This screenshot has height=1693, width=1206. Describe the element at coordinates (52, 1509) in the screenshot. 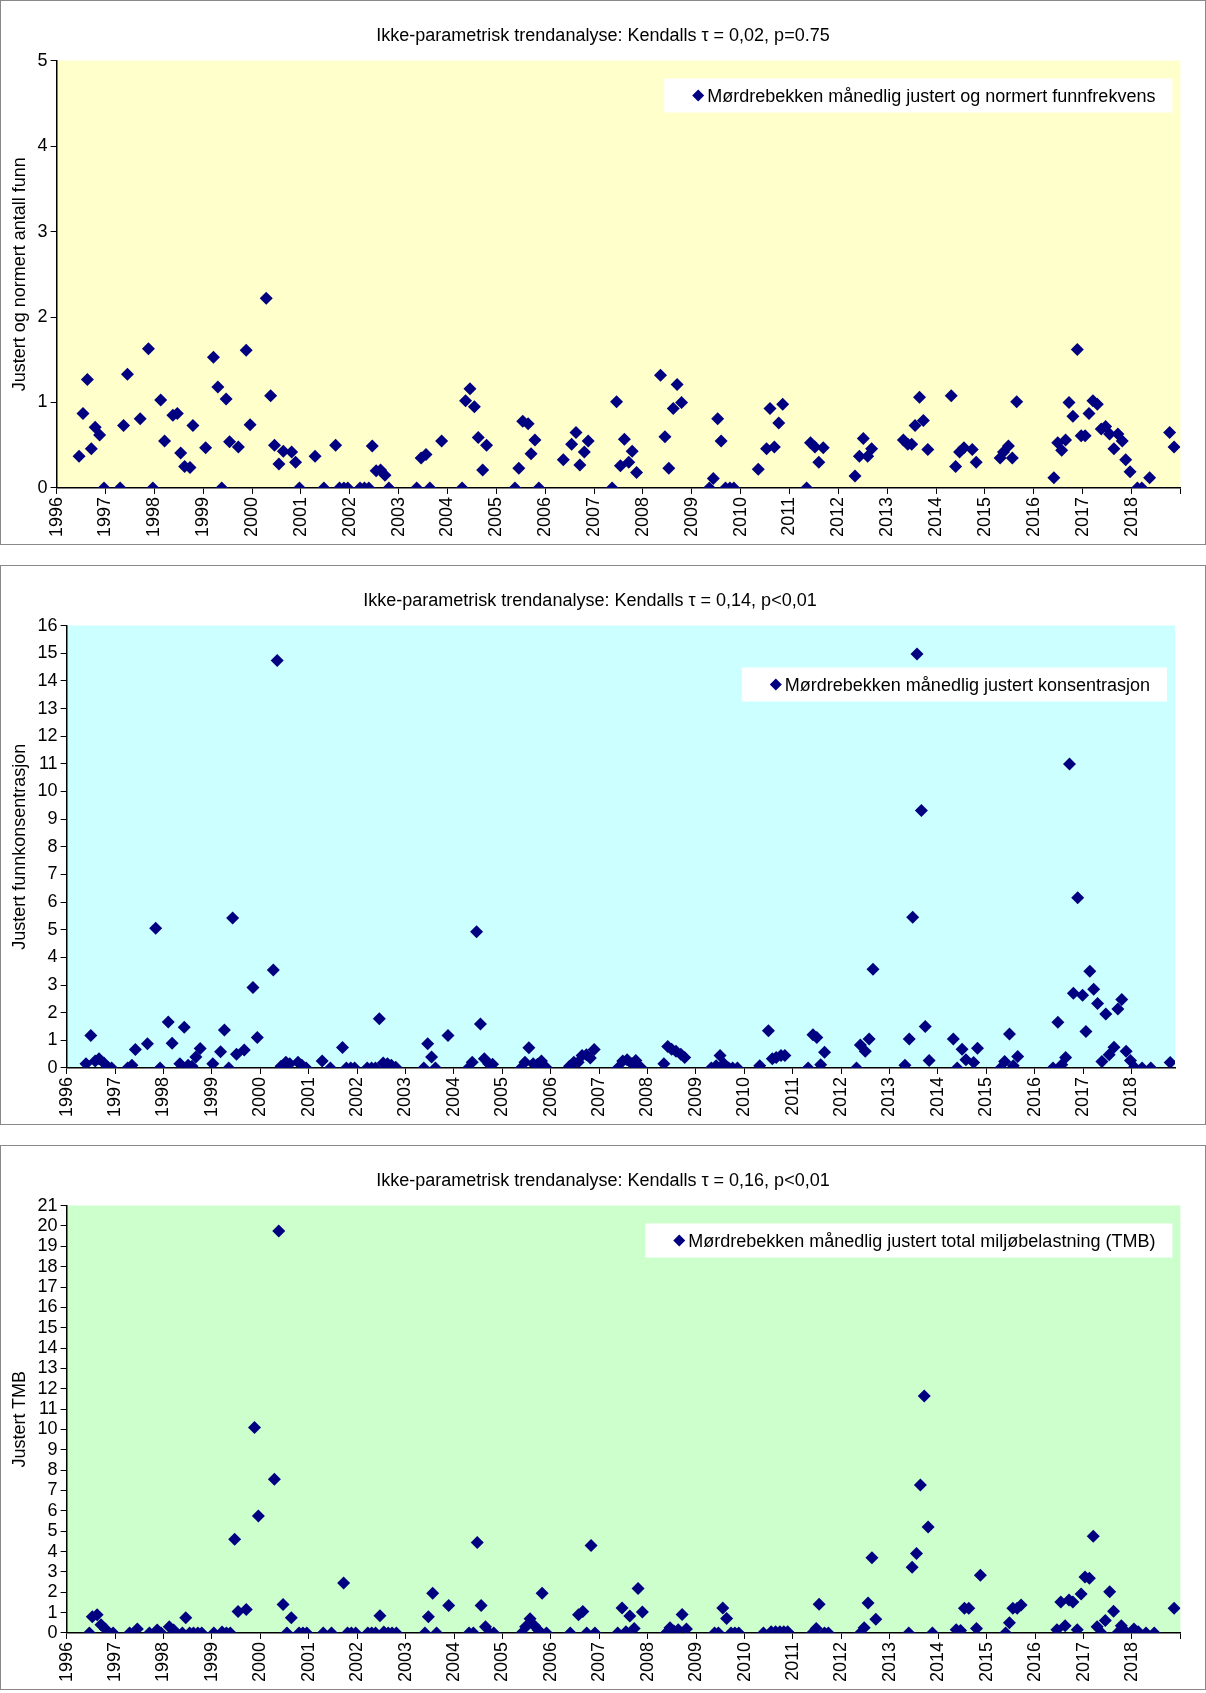

I see `y-tick-label: 6` at that location.